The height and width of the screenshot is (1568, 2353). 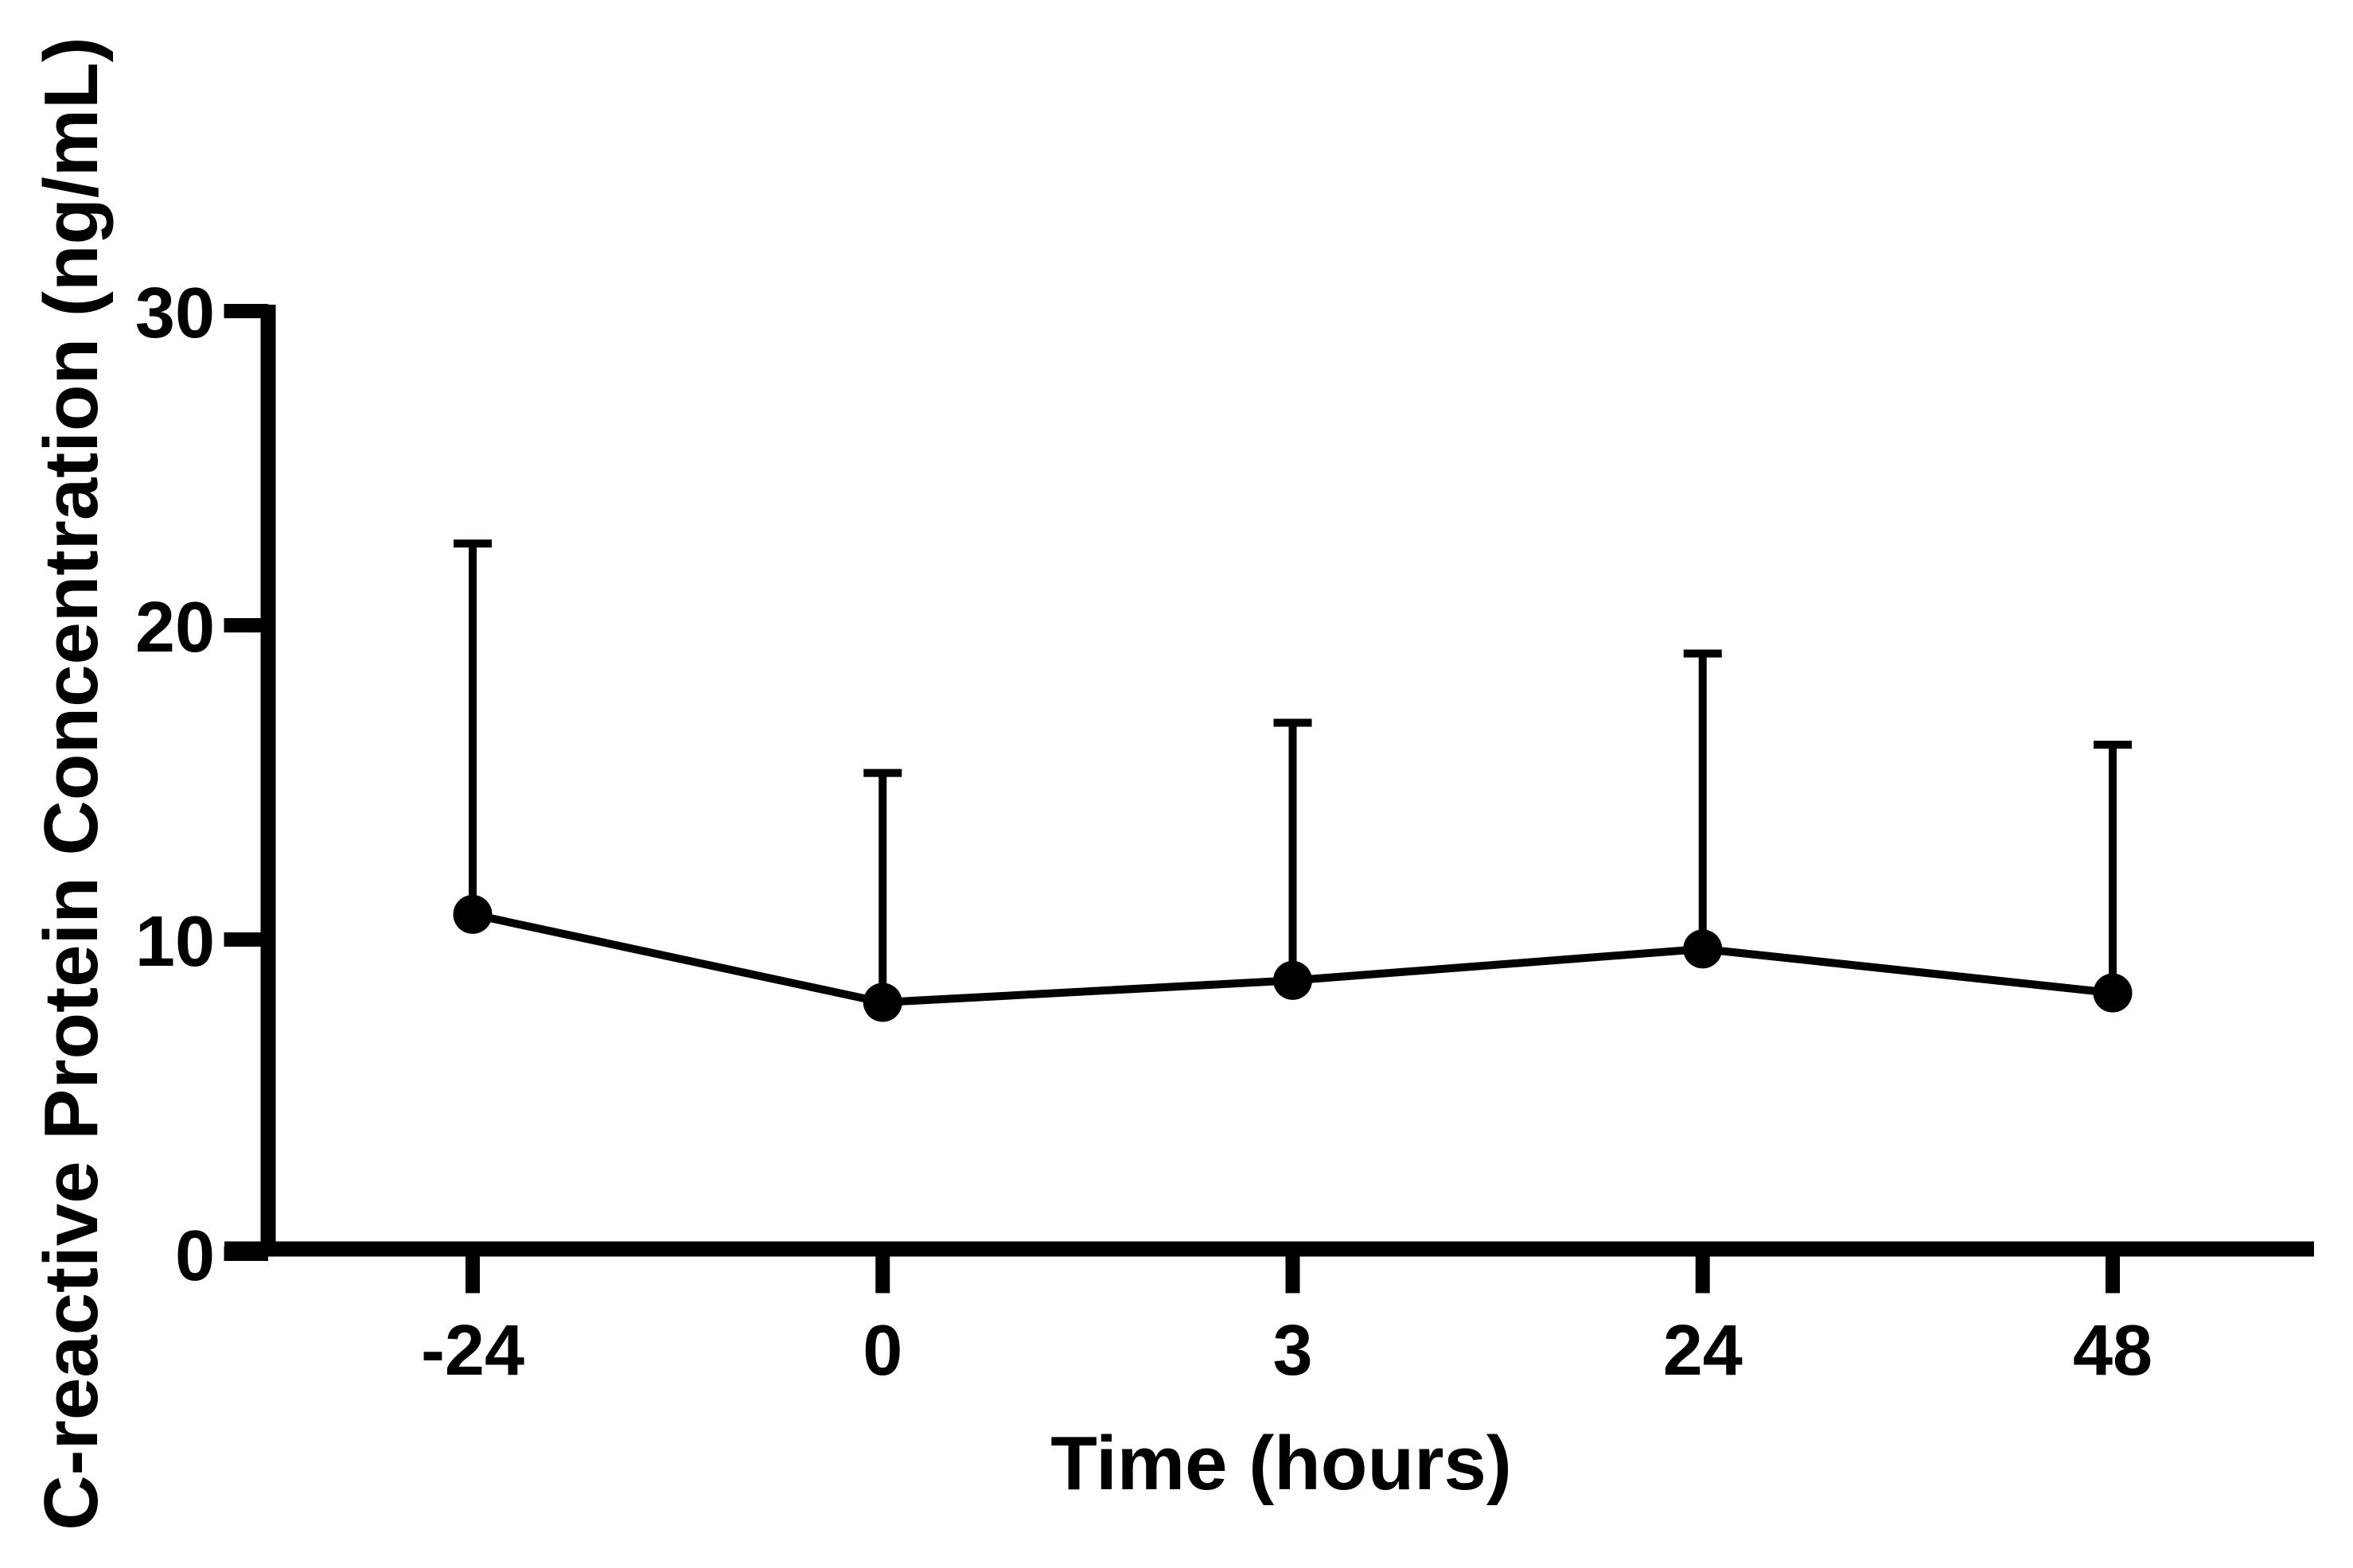 What do you see at coordinates (175, 627) in the screenshot?
I see `y-tick-label: 20` at bounding box center [175, 627].